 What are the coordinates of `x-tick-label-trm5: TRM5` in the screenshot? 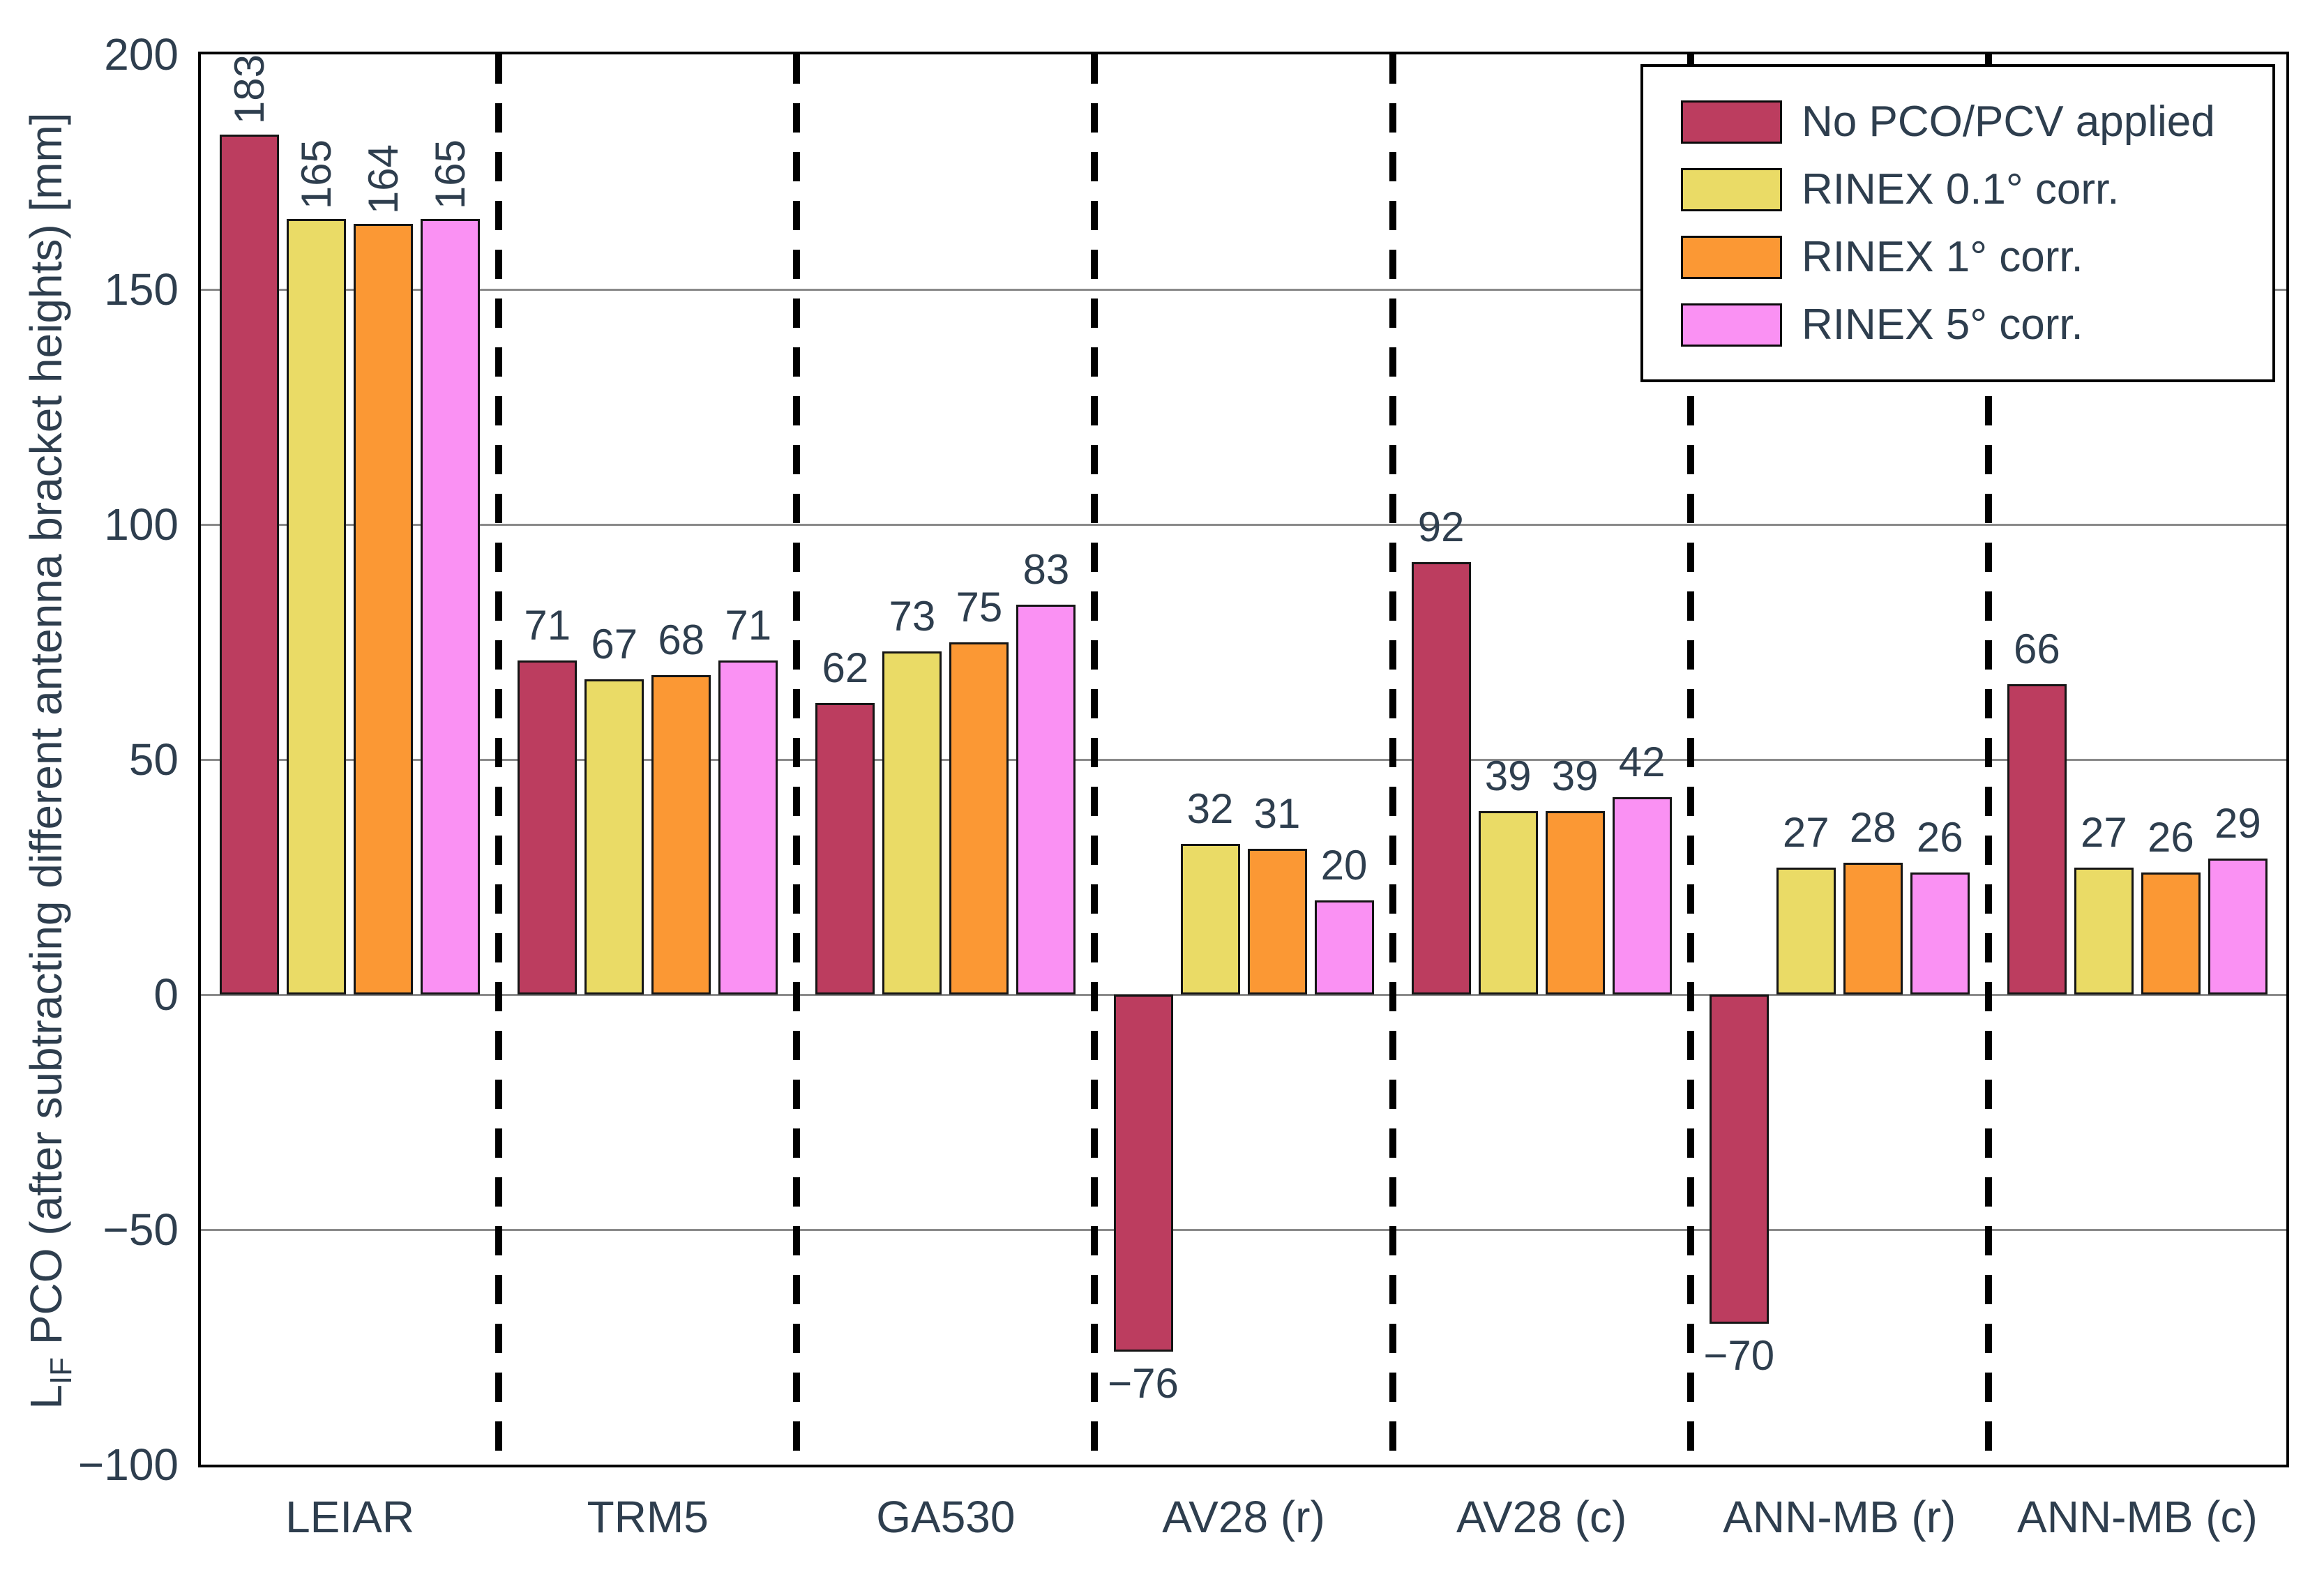 It's located at (648, 1517).